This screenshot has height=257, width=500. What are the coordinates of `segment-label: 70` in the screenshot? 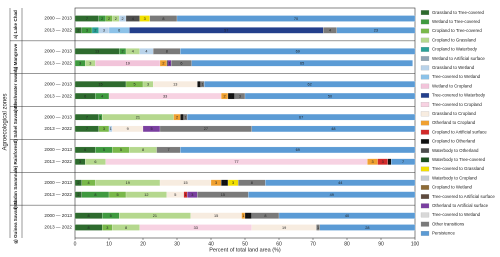 It's located at (296, 19).